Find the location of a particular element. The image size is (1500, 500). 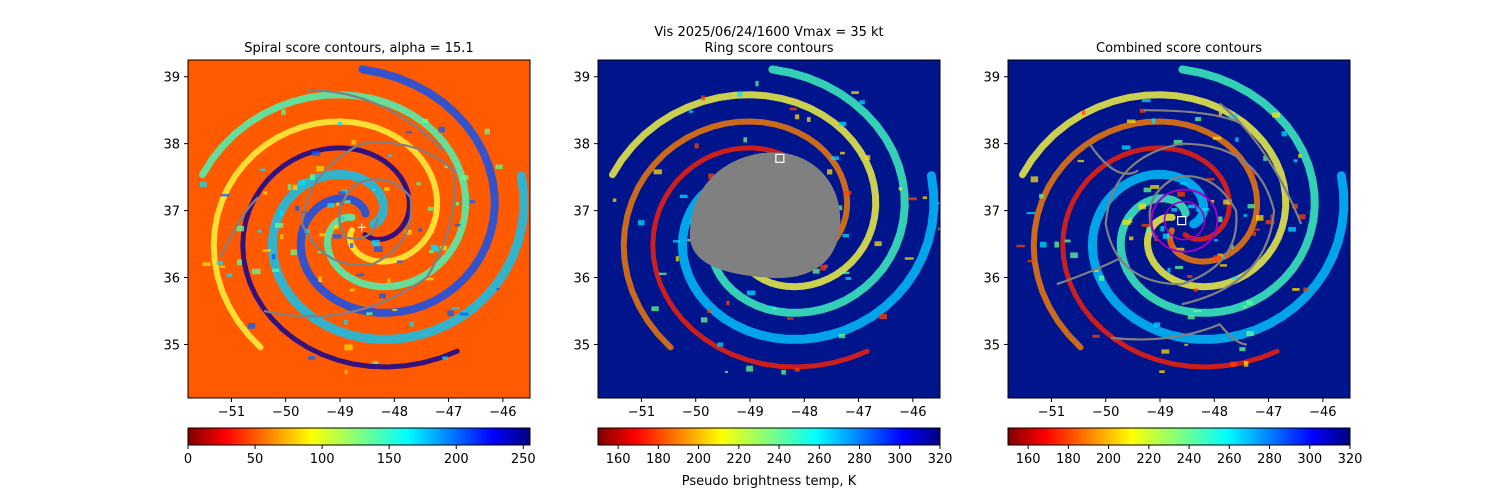

colorbar-tick-label: 0 is located at coordinates (188, 459).